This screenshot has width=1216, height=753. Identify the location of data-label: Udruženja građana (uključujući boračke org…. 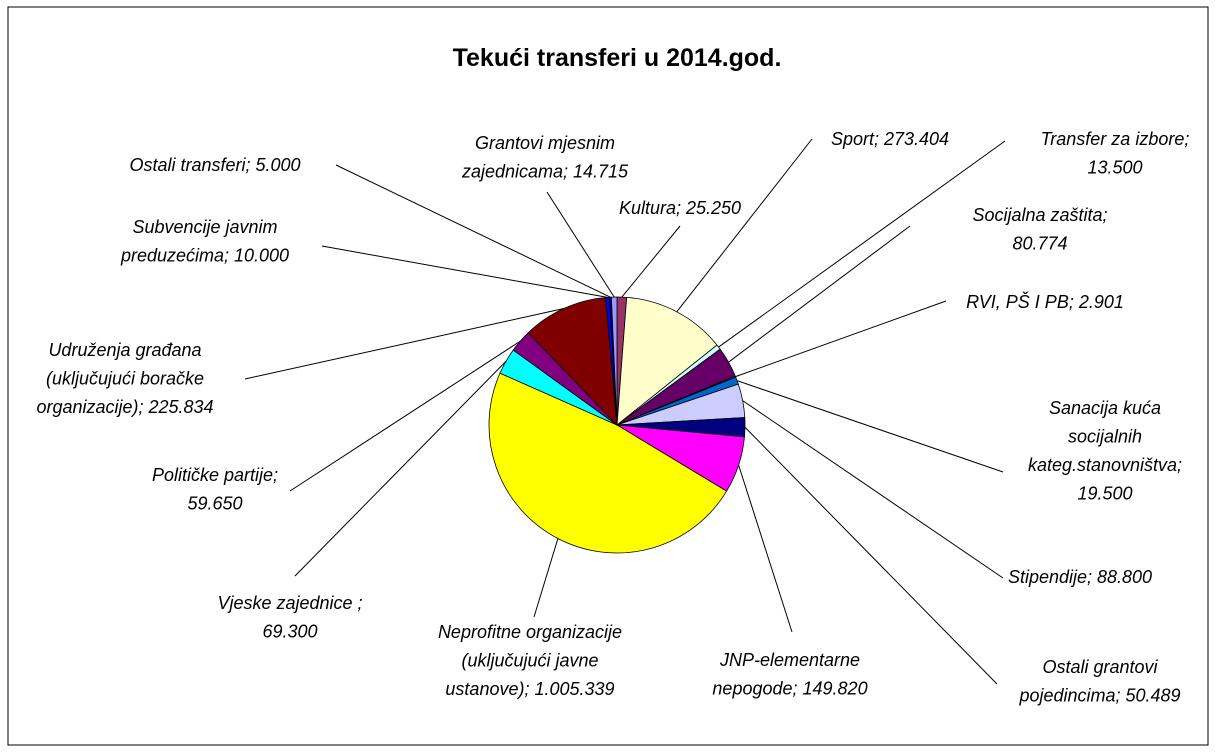
(124, 378).